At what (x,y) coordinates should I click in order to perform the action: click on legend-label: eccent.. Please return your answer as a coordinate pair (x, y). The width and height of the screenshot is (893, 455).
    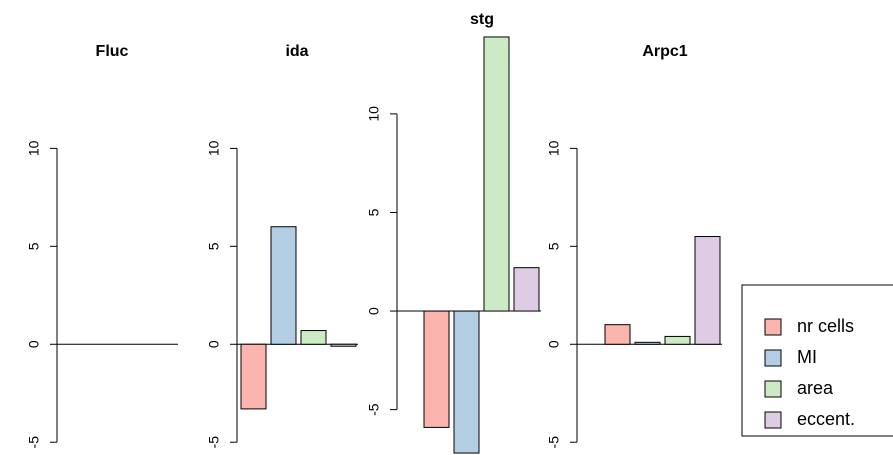
    Looking at the image, I should click on (826, 419).